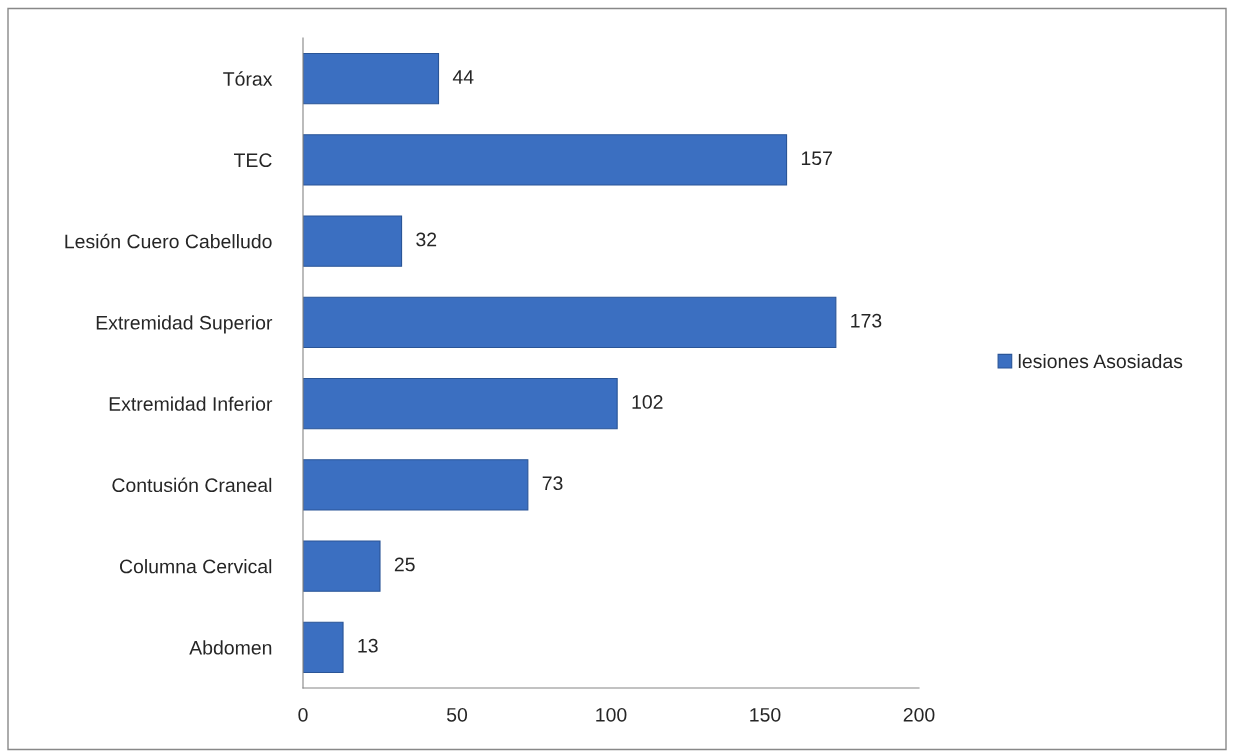 The height and width of the screenshot is (751, 1234). What do you see at coordinates (552, 483) in the screenshot?
I see `data-label: 73` at bounding box center [552, 483].